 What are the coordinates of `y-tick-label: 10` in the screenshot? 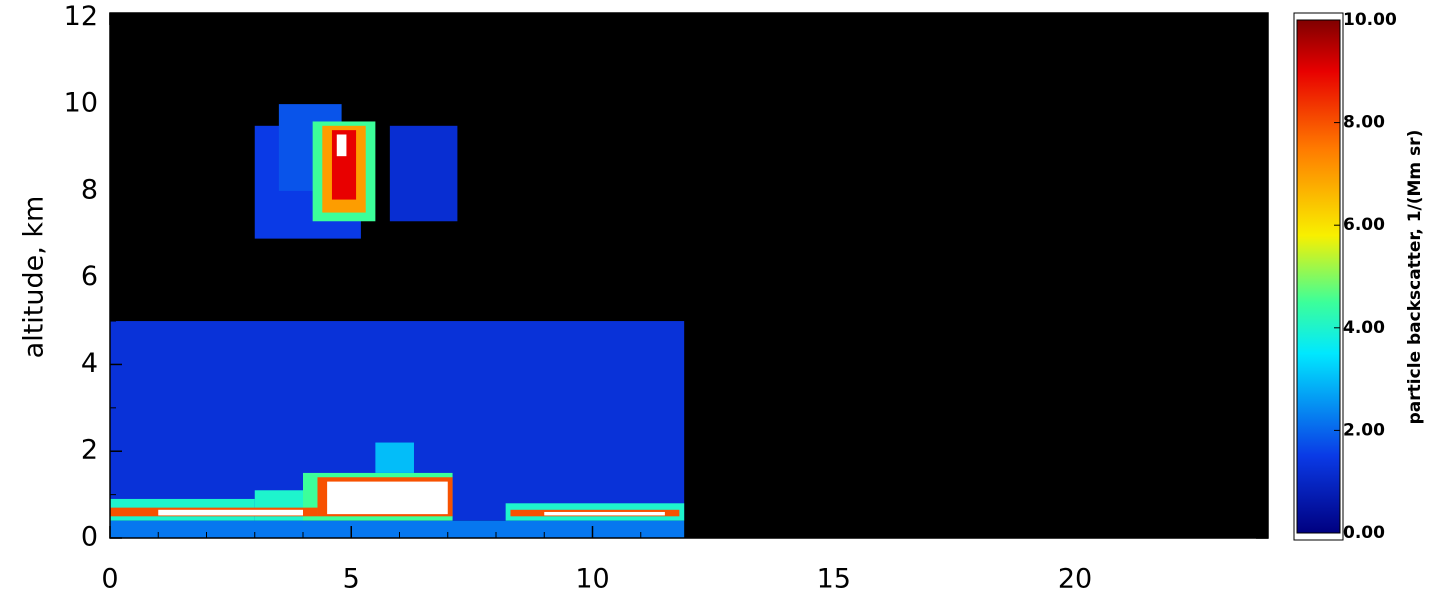 It's located at (81, 103).